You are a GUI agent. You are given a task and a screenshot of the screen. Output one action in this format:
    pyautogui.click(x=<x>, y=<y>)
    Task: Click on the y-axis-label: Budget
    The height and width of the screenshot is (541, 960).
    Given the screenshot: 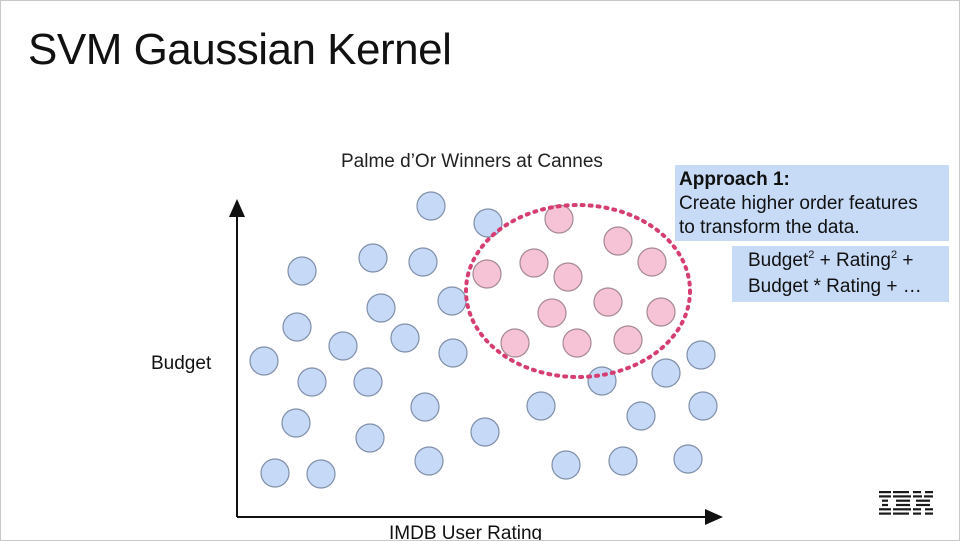 What is the action you would take?
    pyautogui.click(x=181, y=363)
    